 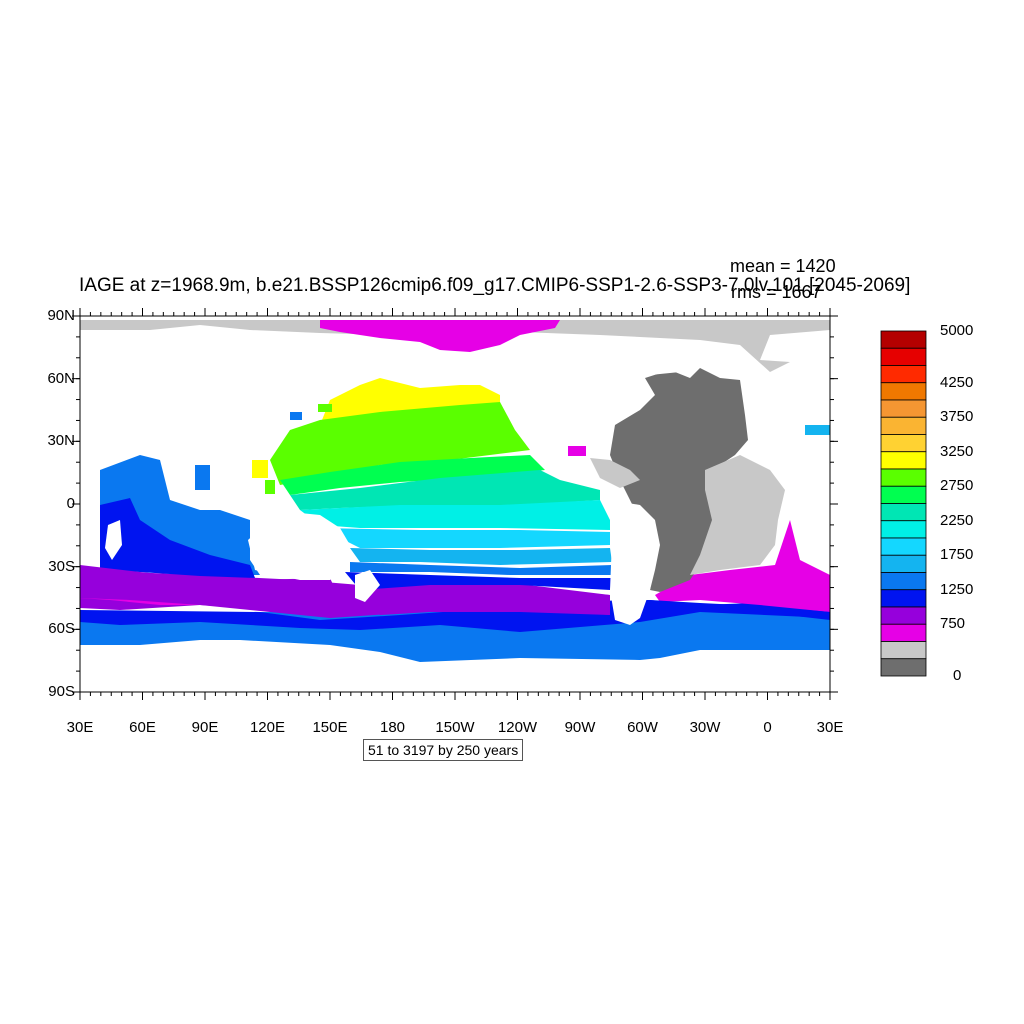 What do you see at coordinates (481, 568) in the screenshot?
I see `contour-pac-blue` at bounding box center [481, 568].